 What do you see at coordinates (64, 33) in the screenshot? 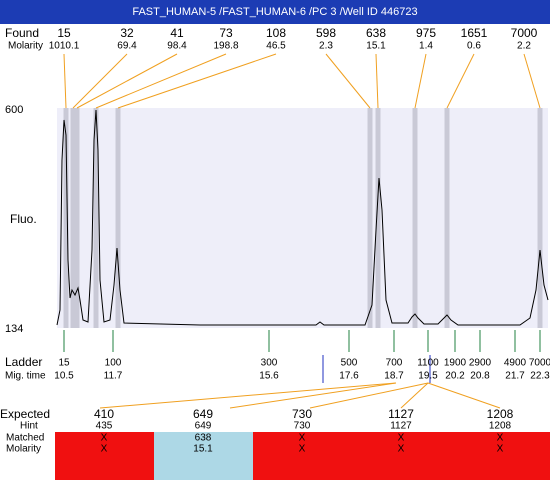
I see `peak-size: 15` at bounding box center [64, 33].